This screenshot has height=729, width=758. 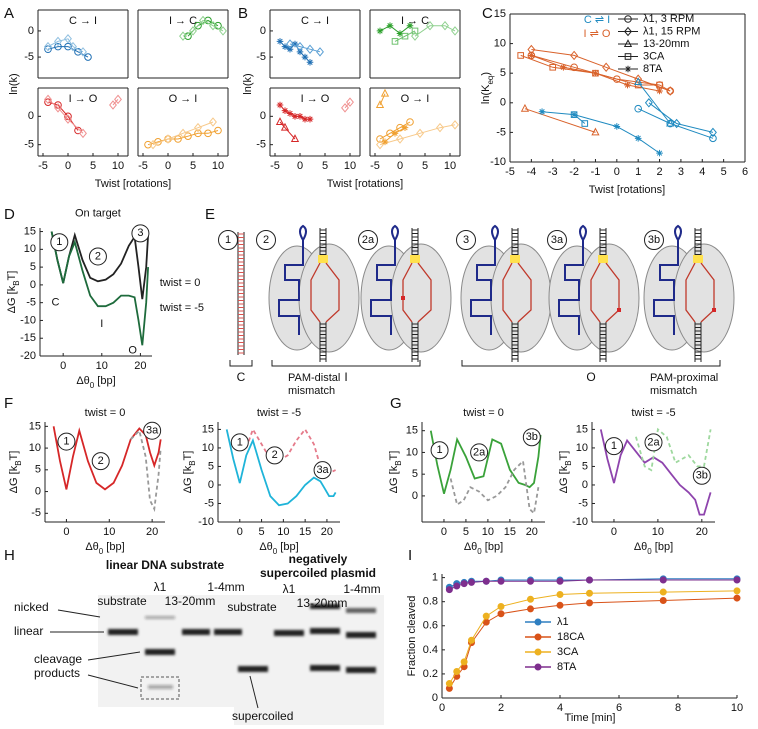 I want to click on y-axis-label: ΔG [kBT], so click(x=189, y=472).